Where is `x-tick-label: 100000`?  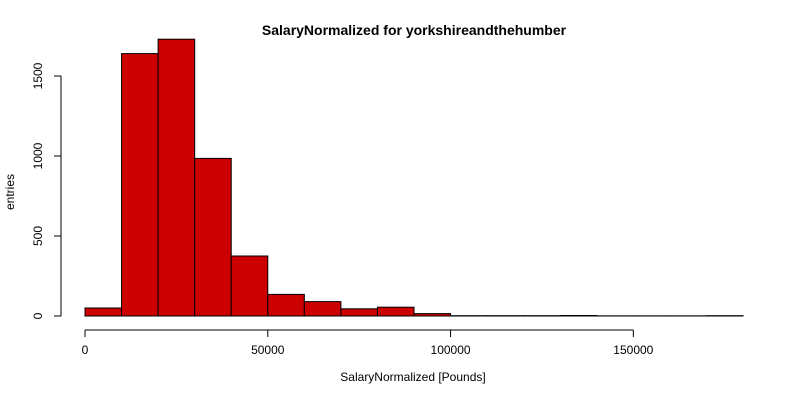
x-tick-label: 100000 is located at coordinates (451, 350).